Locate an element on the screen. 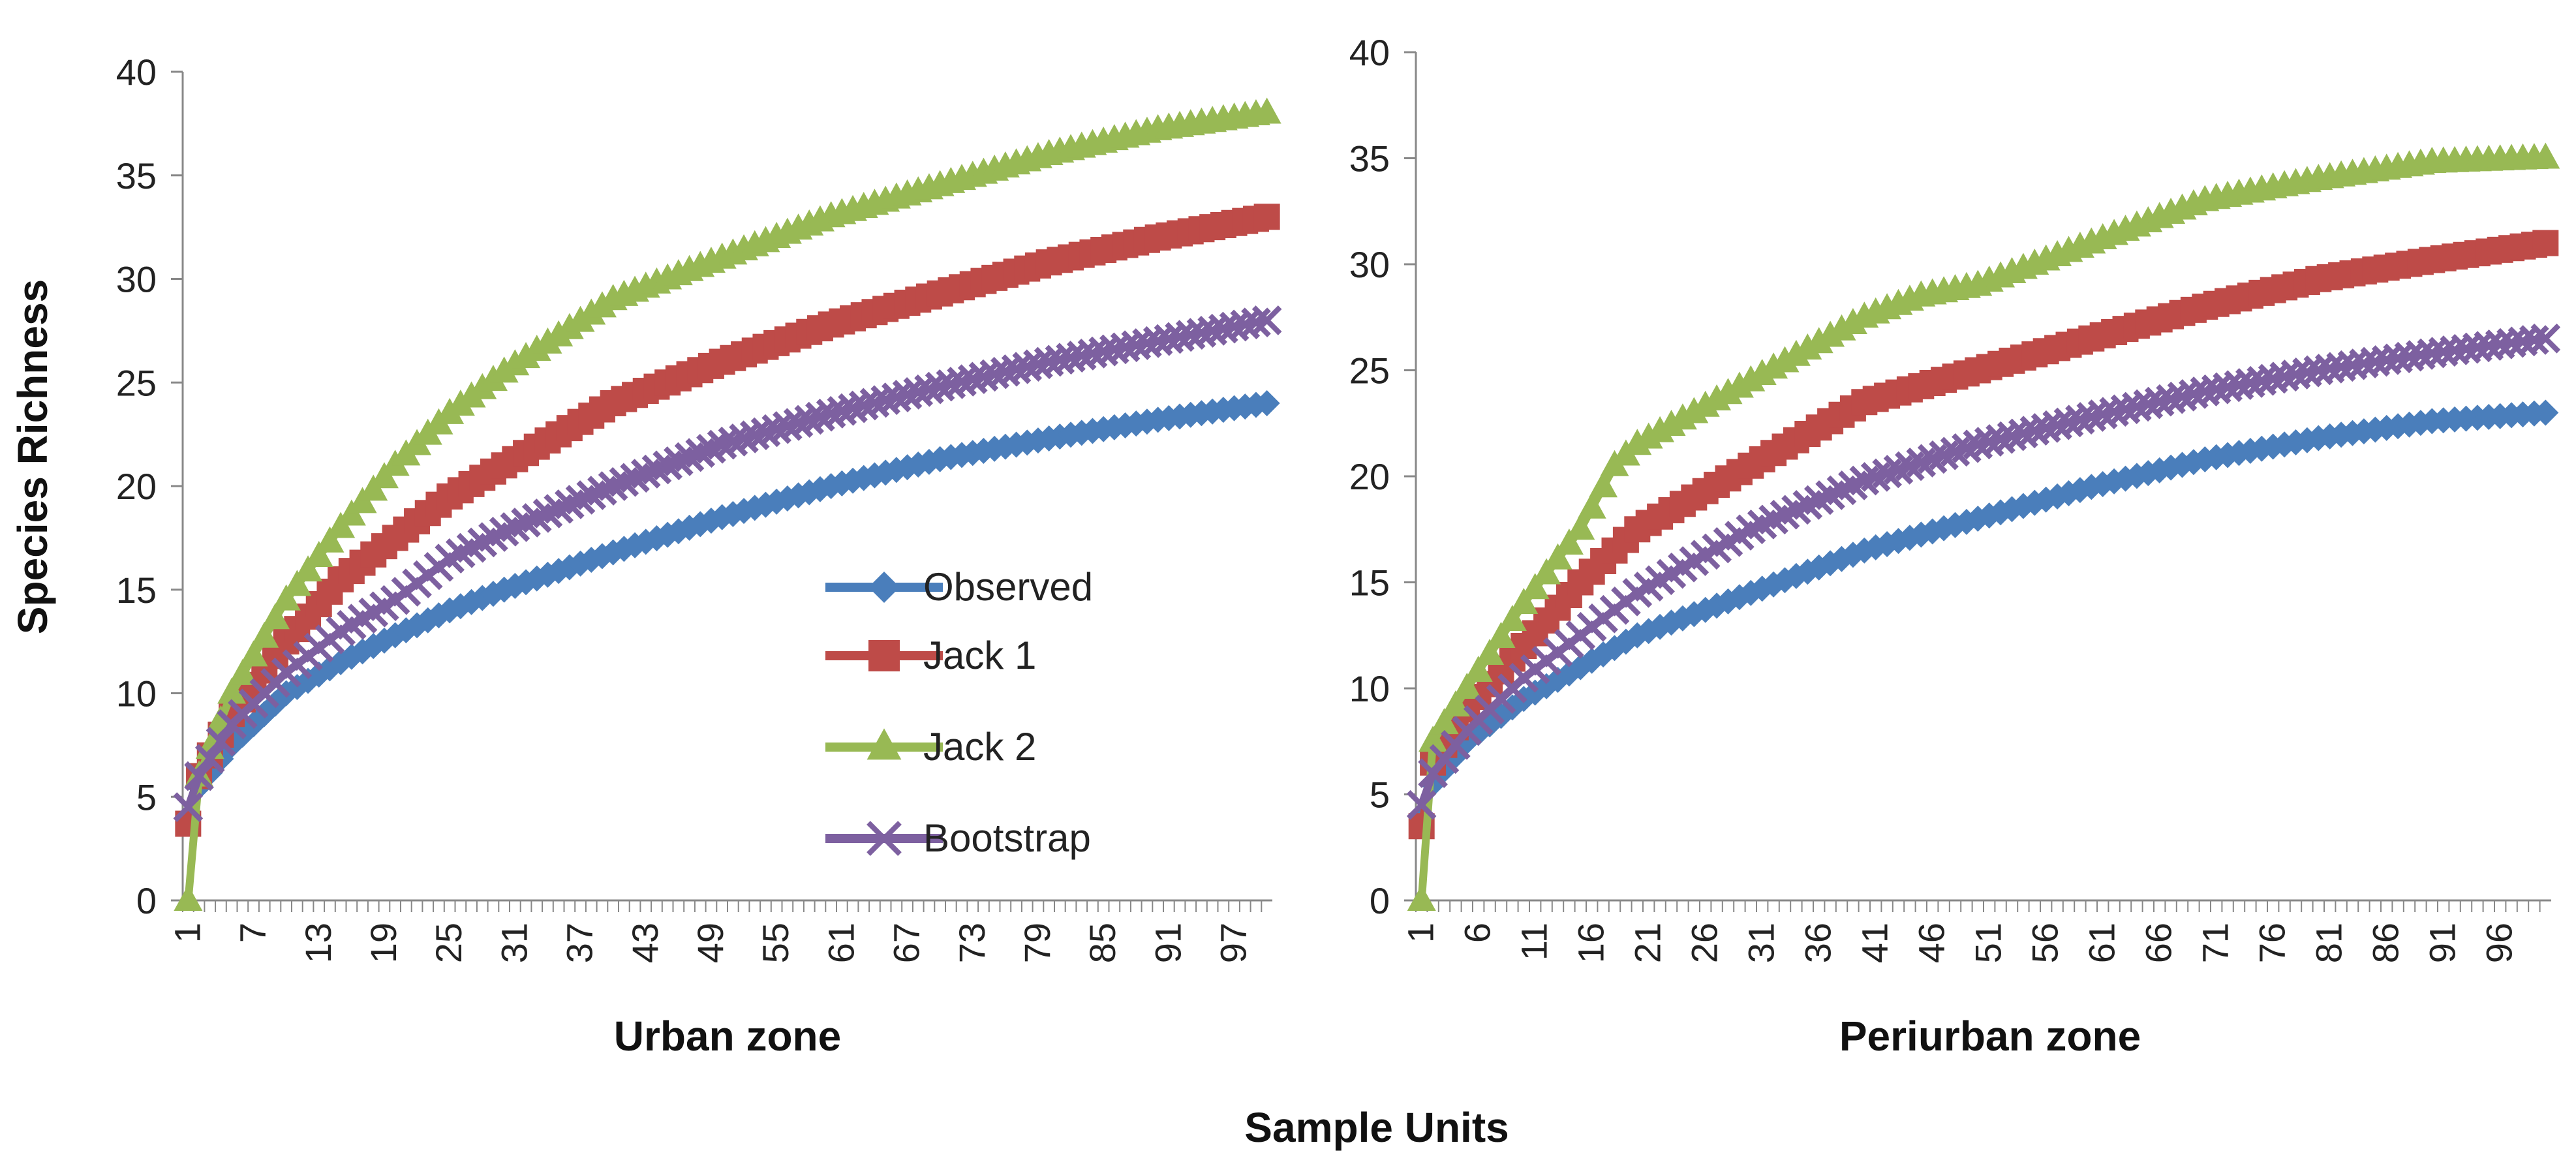  y-tick-label: 0 is located at coordinates (146, 900).